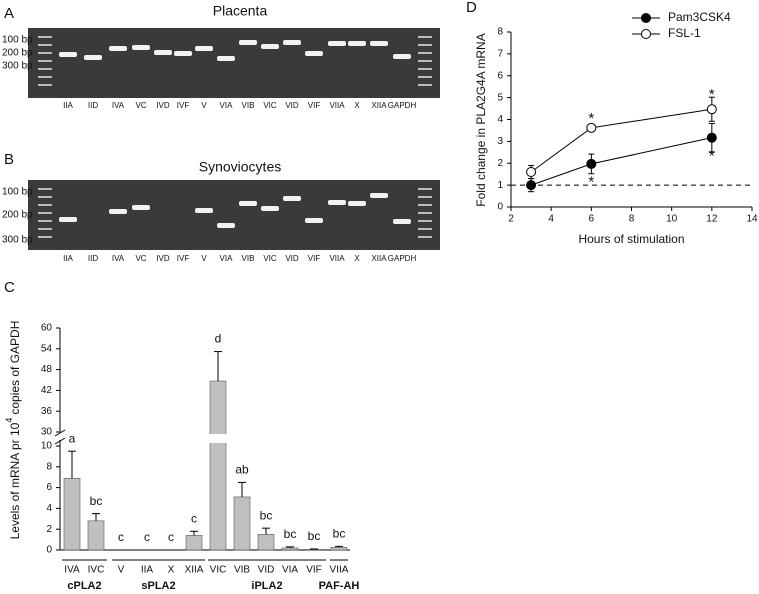 This screenshot has height=594, width=759. Describe the element at coordinates (500, 54) in the screenshot. I see `y-tick-label: 7` at that location.